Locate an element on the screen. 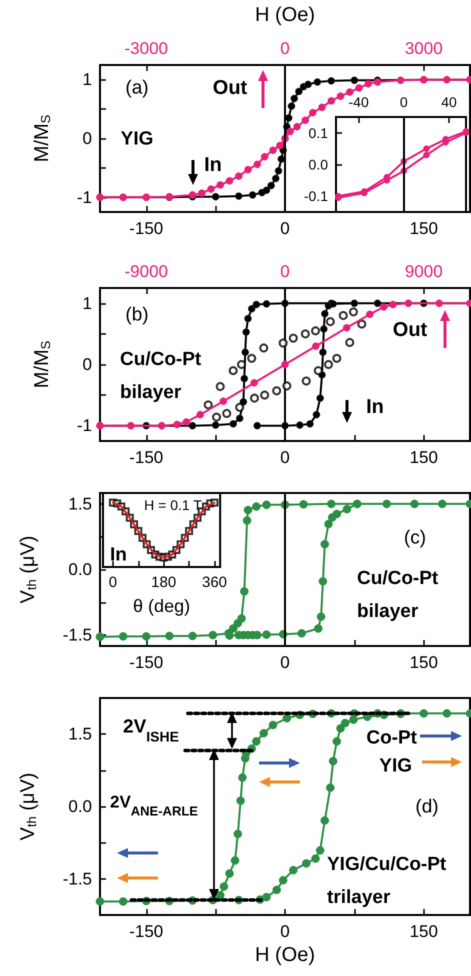  x-axis-title: H (Oe) is located at coordinates (285, 955).